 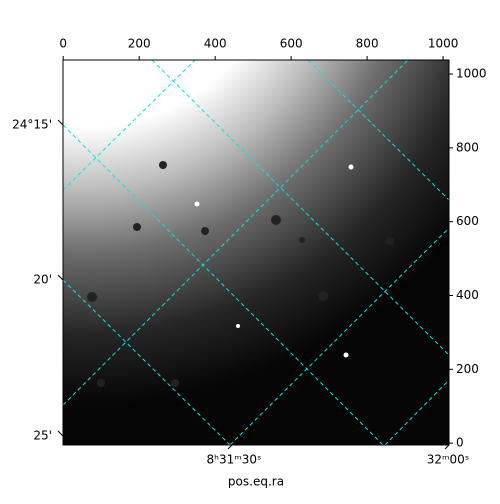 What do you see at coordinates (63, 44) in the screenshot?
I see `x-tick-label: 0` at bounding box center [63, 44].